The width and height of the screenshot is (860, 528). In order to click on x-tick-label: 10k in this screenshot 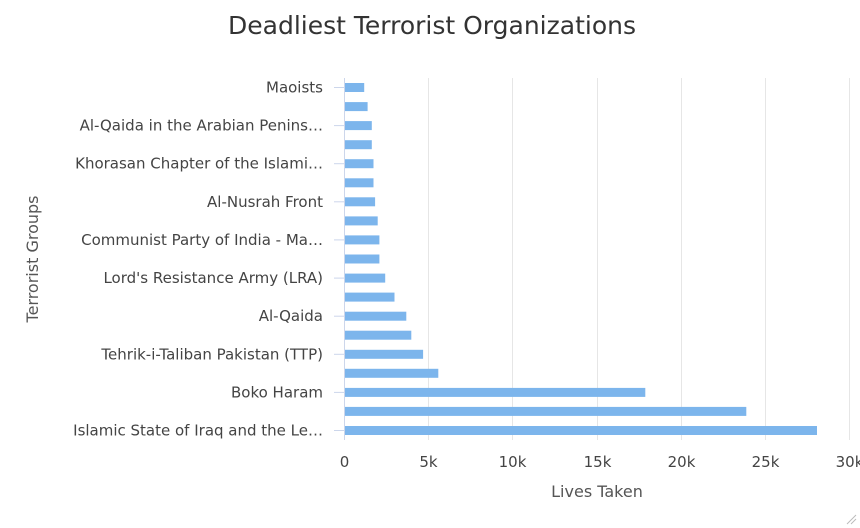, I will do `click(513, 462)`.